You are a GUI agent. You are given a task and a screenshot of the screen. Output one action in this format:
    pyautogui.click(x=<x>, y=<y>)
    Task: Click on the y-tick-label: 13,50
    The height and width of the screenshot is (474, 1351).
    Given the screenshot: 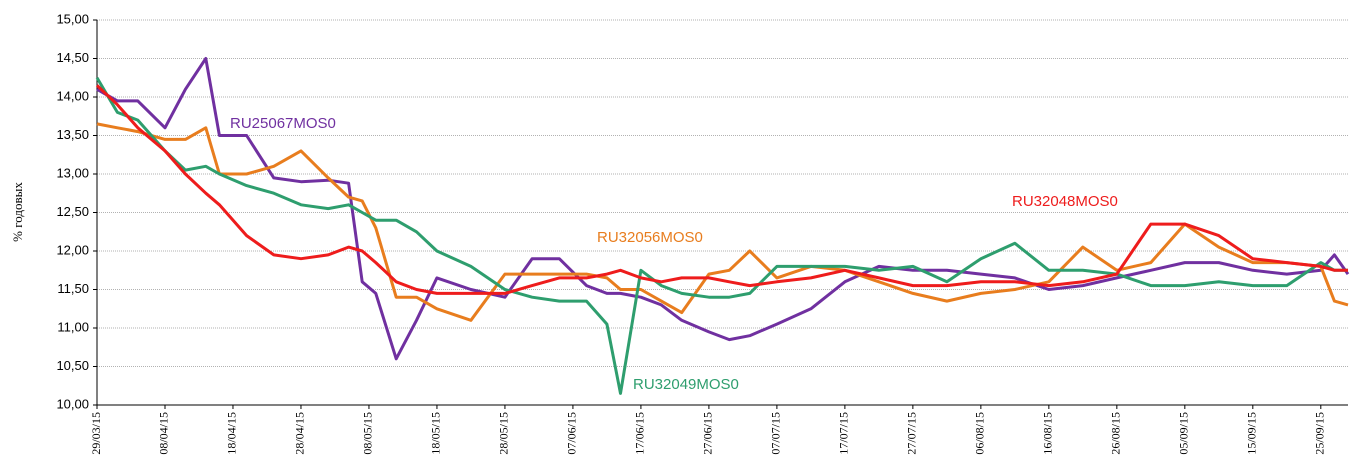 What is the action you would take?
    pyautogui.click(x=72, y=134)
    